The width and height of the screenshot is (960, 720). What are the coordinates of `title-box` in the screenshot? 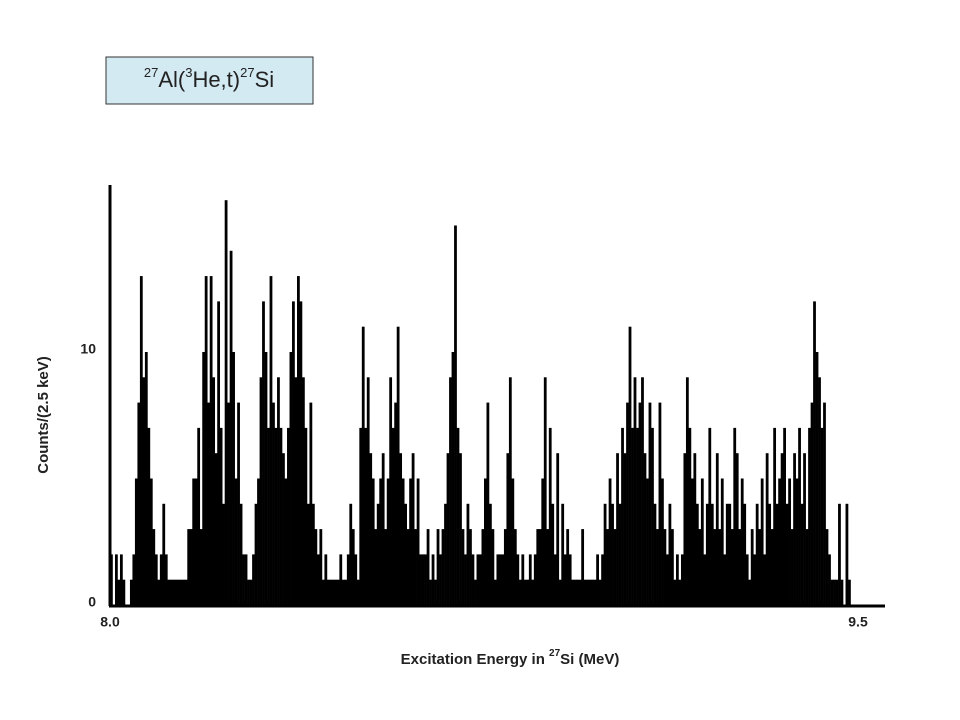 It's located at (209, 80).